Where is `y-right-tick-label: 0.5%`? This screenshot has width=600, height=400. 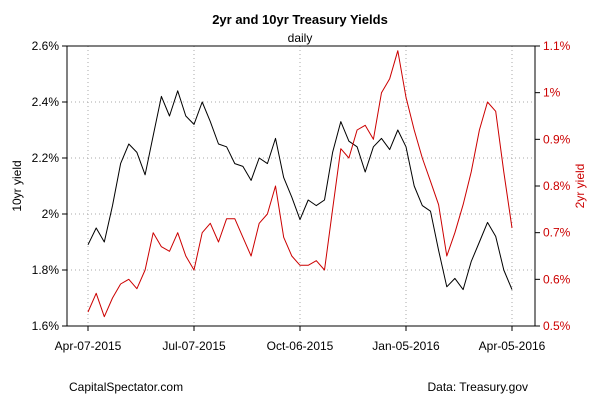
y-right-tick-label: 0.5% is located at coordinates (557, 326).